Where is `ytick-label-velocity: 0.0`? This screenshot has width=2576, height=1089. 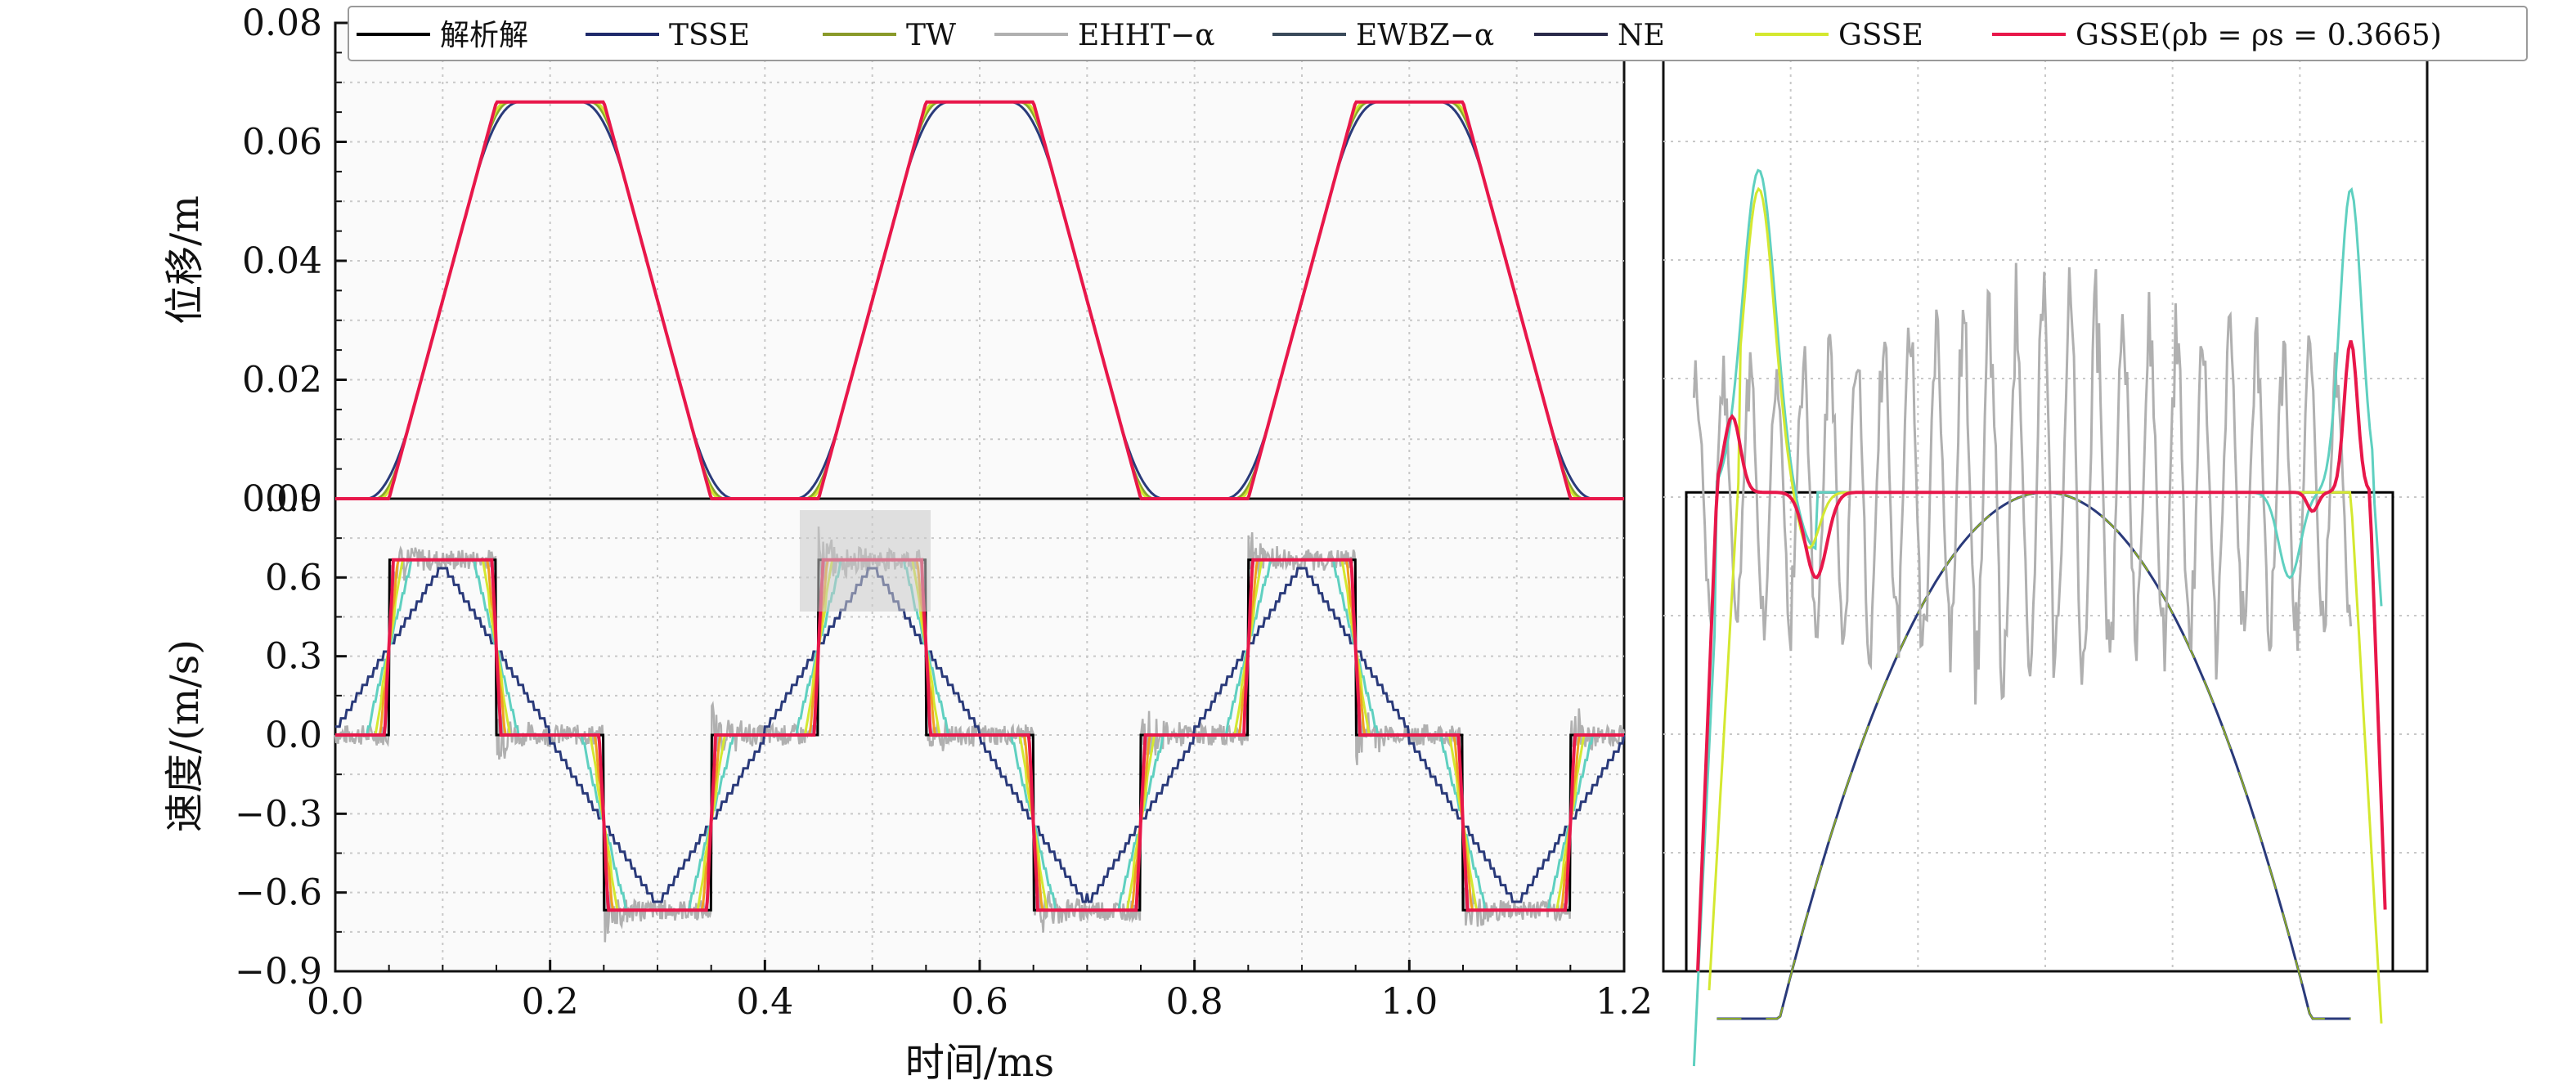
ytick-label-velocity: 0.0 is located at coordinates (293, 735).